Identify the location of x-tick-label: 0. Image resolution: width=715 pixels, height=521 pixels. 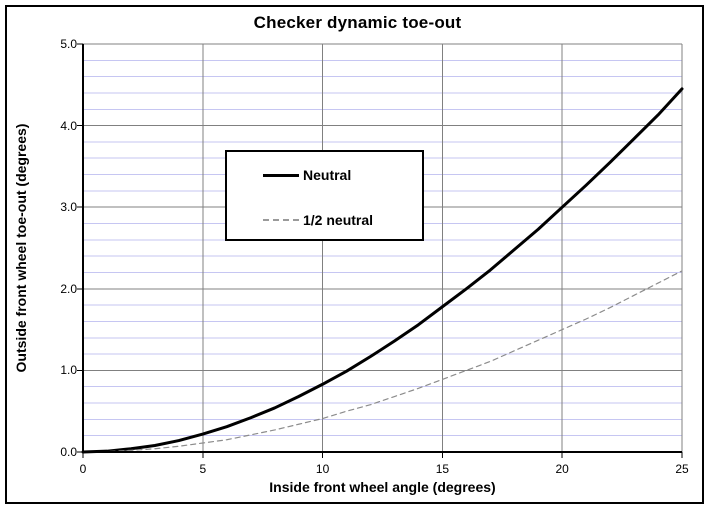
(83, 469).